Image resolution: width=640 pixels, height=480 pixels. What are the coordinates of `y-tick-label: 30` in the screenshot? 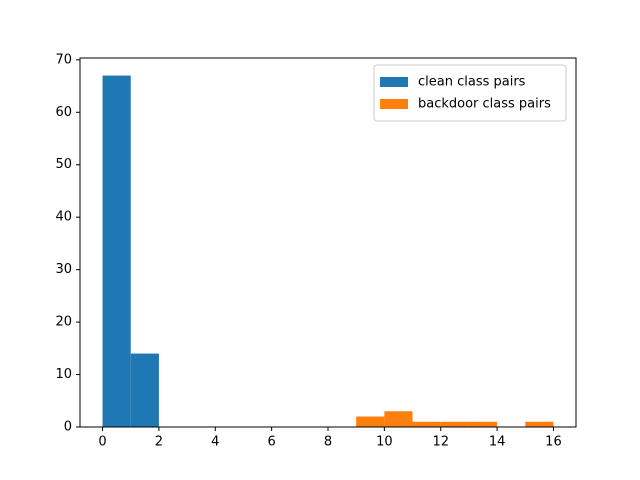 It's located at (63, 269).